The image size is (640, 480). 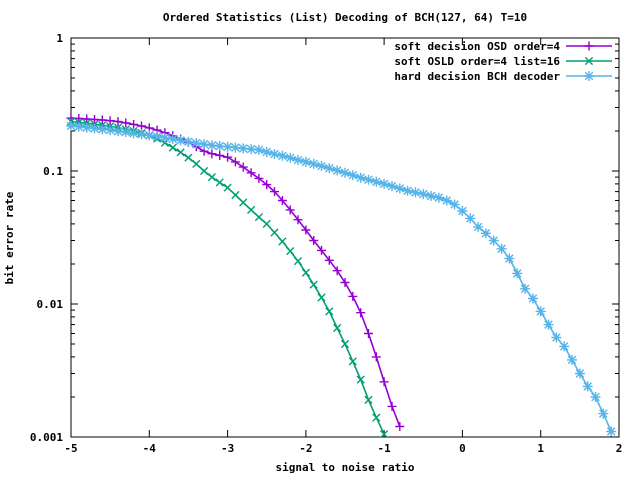 What do you see at coordinates (59, 38) in the screenshot?
I see `y-tick-label: 1` at bounding box center [59, 38].